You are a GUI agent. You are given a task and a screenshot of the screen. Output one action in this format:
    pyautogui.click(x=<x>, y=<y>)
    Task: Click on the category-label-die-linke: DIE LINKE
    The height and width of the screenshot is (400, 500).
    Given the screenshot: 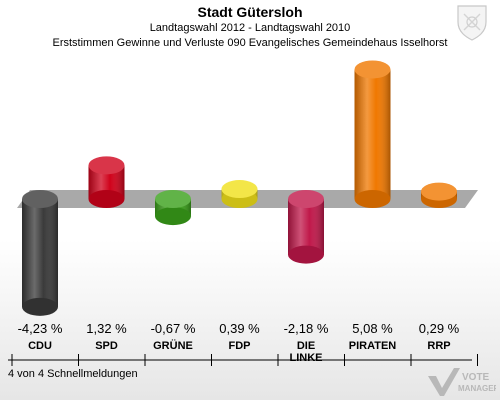 What is the action you would take?
    pyautogui.click(x=306, y=352)
    